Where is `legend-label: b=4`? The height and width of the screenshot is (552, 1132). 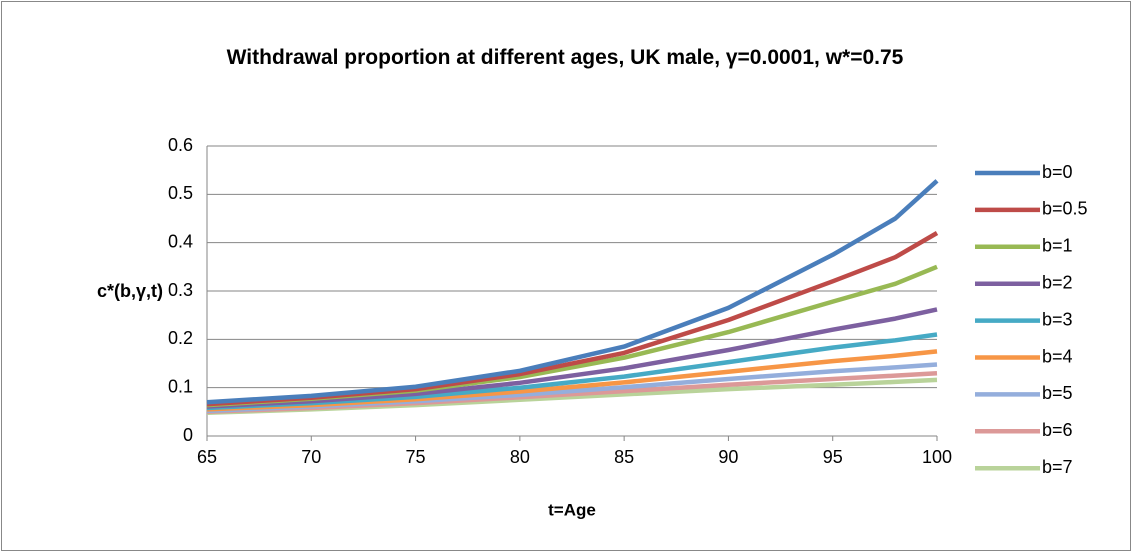
legend-label: b=4 is located at coordinates (1057, 356).